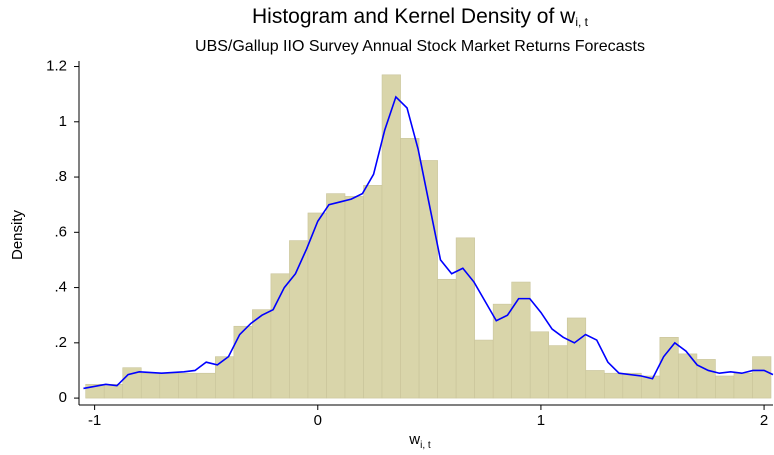  What do you see at coordinates (764, 420) in the screenshot?
I see `x-tick-label: 2` at bounding box center [764, 420].